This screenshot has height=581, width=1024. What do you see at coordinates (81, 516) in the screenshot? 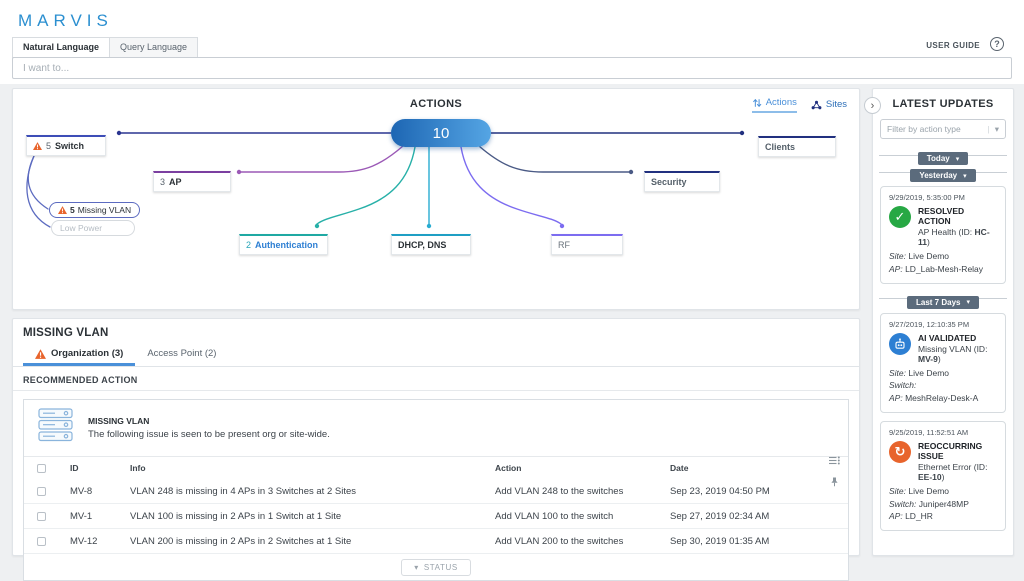
I see `cell-id: MV-1` at bounding box center [81, 516].